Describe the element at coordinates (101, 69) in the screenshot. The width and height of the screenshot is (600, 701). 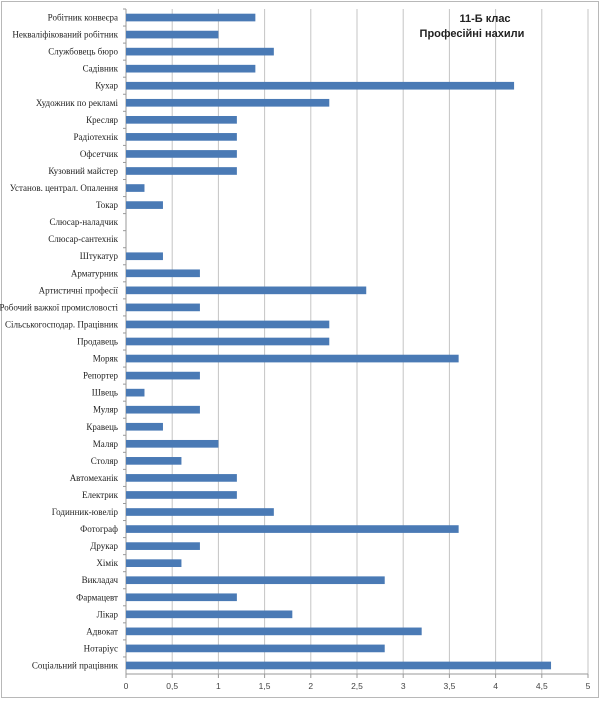
I see `category-label: Садівник` at that location.